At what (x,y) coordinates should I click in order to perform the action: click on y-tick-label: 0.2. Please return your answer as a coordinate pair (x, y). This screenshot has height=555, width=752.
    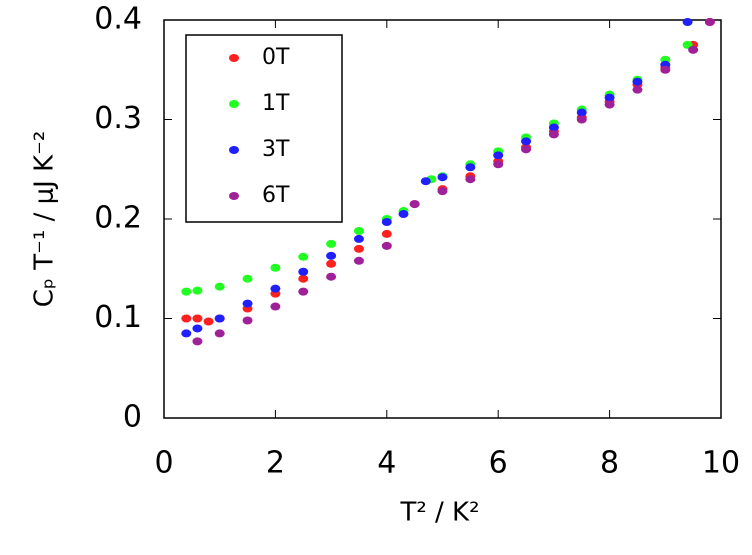
    Looking at the image, I should click on (118, 218).